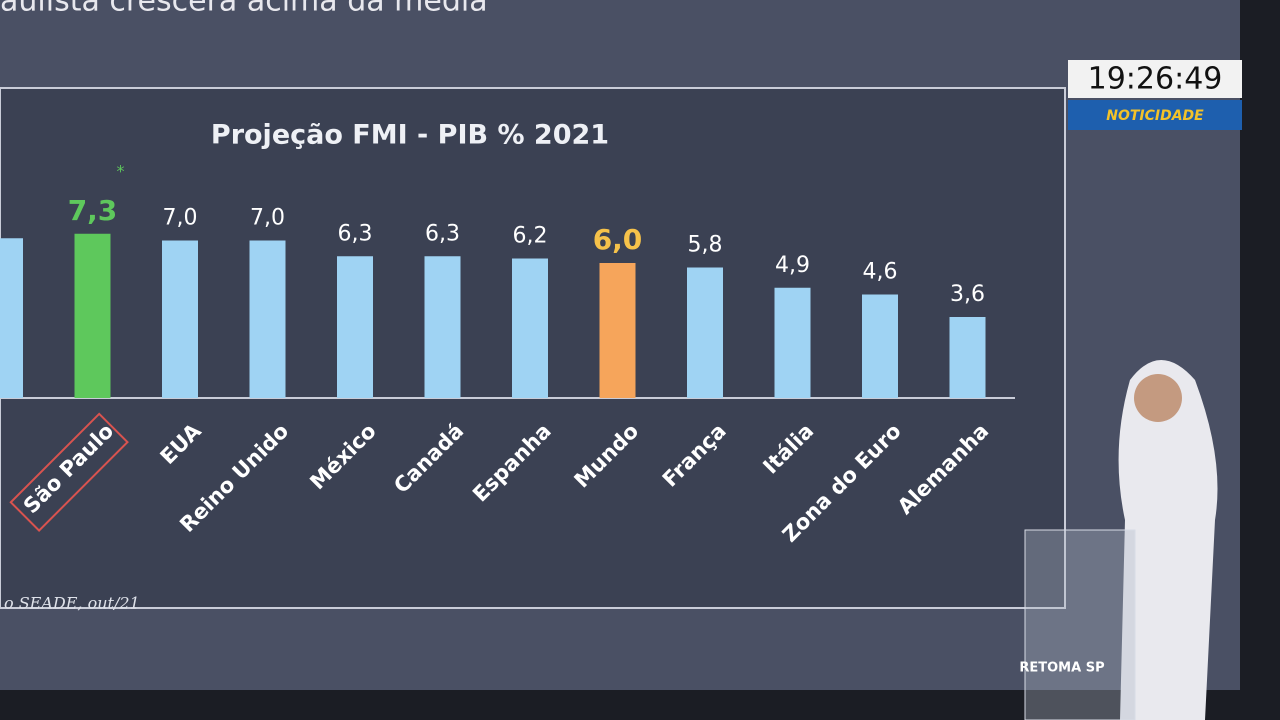 The image size is (1280, 720). I want to click on chart-title: Projeção FMI - PIB % 2021, so click(410, 135).